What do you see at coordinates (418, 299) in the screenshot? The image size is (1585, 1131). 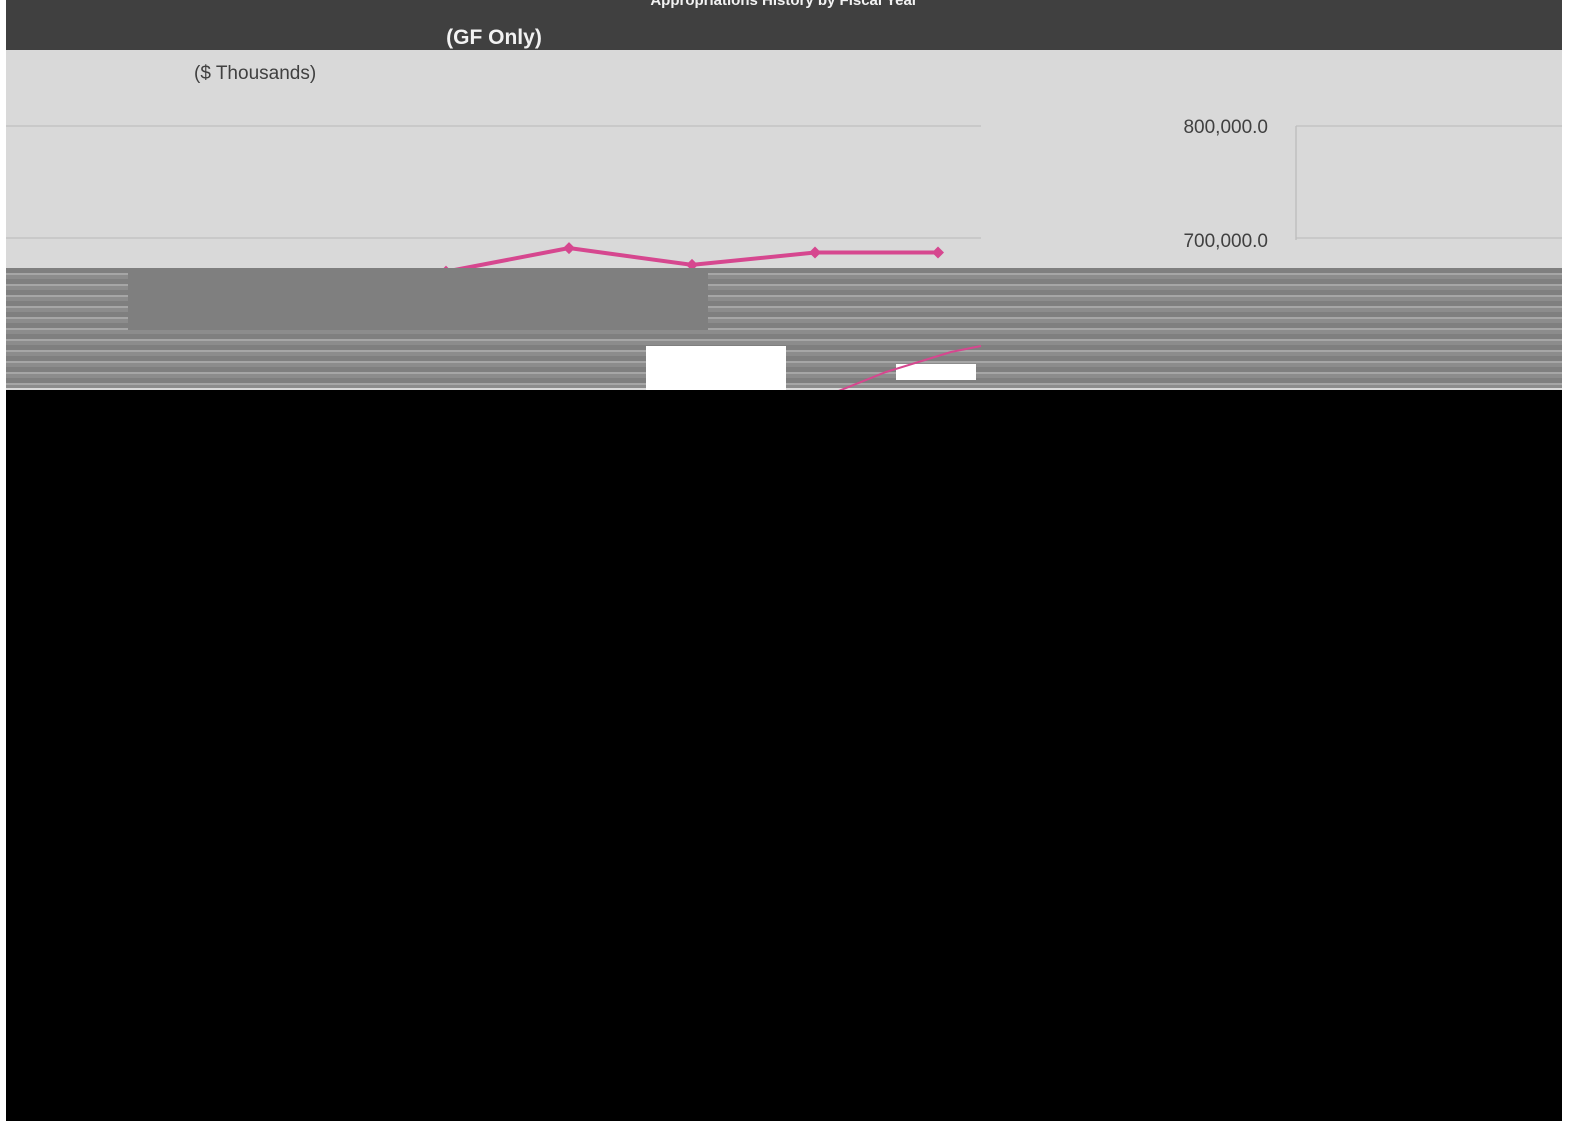 I see `glitch-block` at bounding box center [418, 299].